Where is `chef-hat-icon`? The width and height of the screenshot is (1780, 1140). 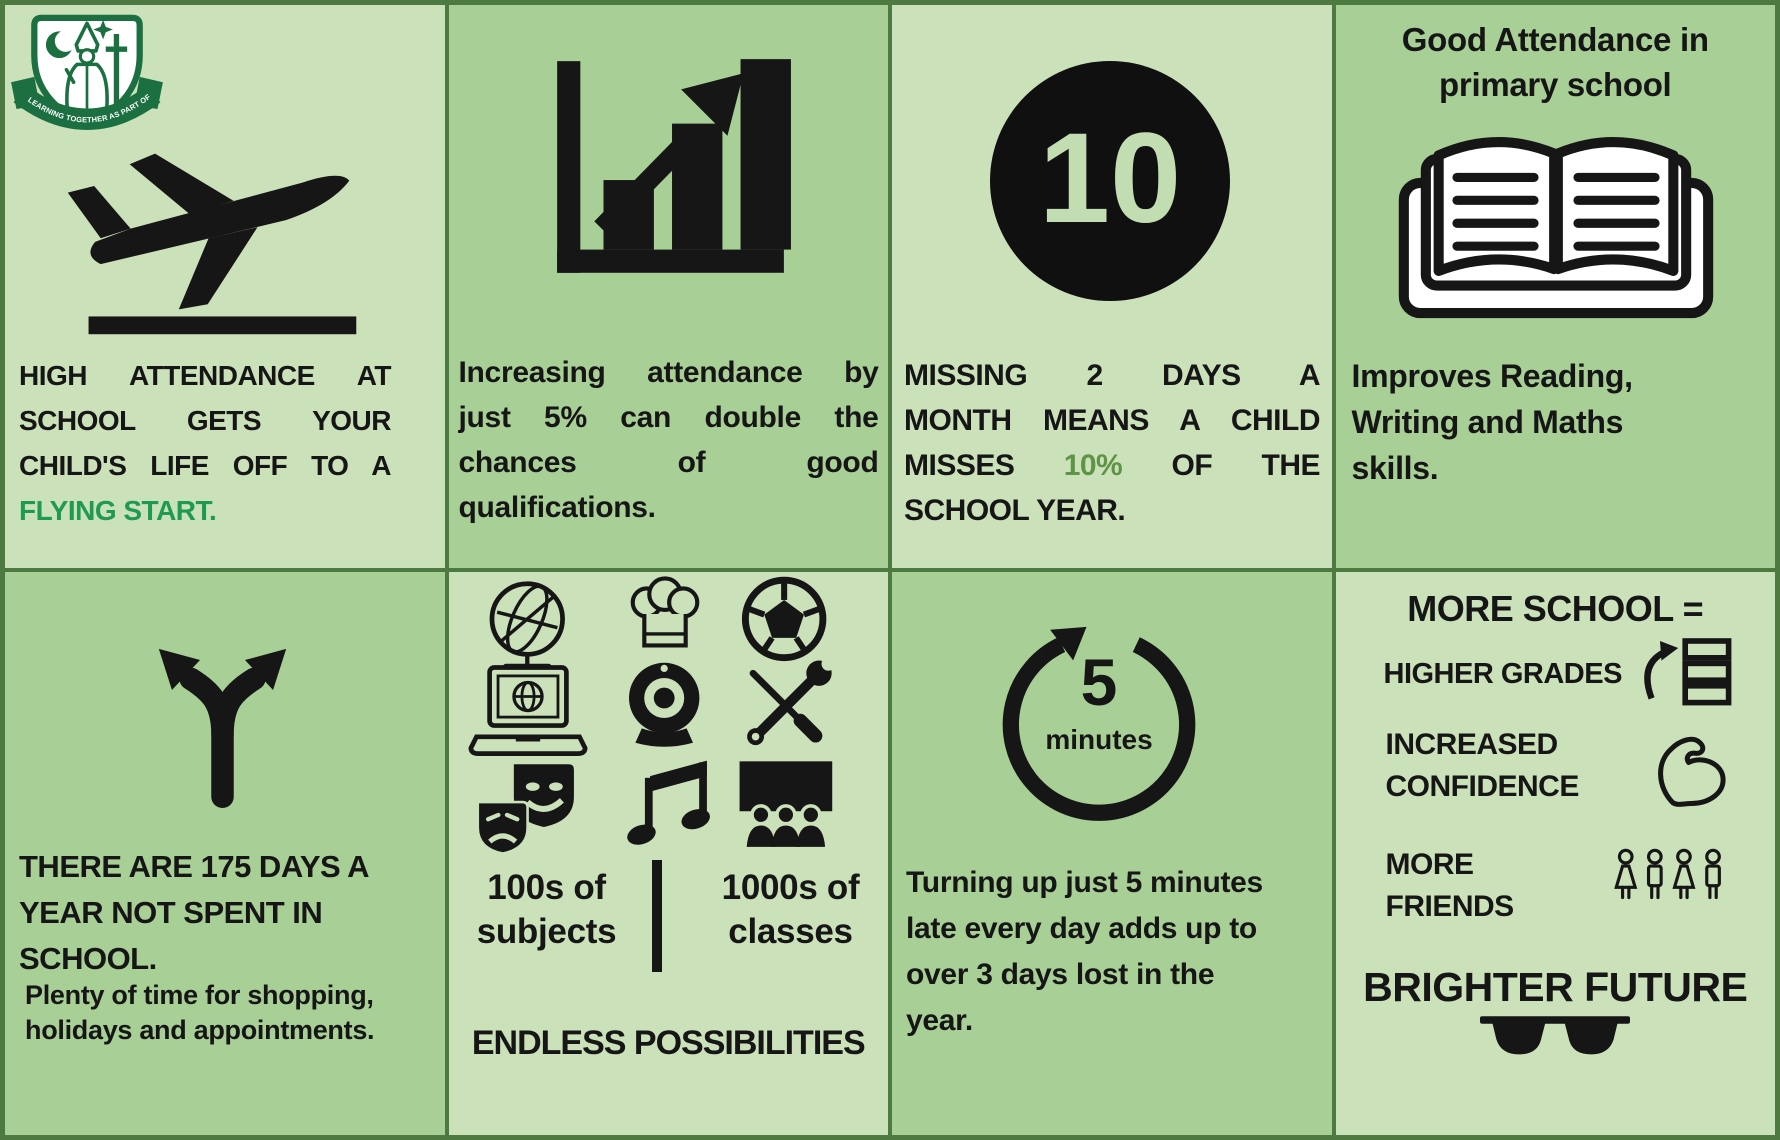 chef-hat-icon is located at coordinates (664, 612).